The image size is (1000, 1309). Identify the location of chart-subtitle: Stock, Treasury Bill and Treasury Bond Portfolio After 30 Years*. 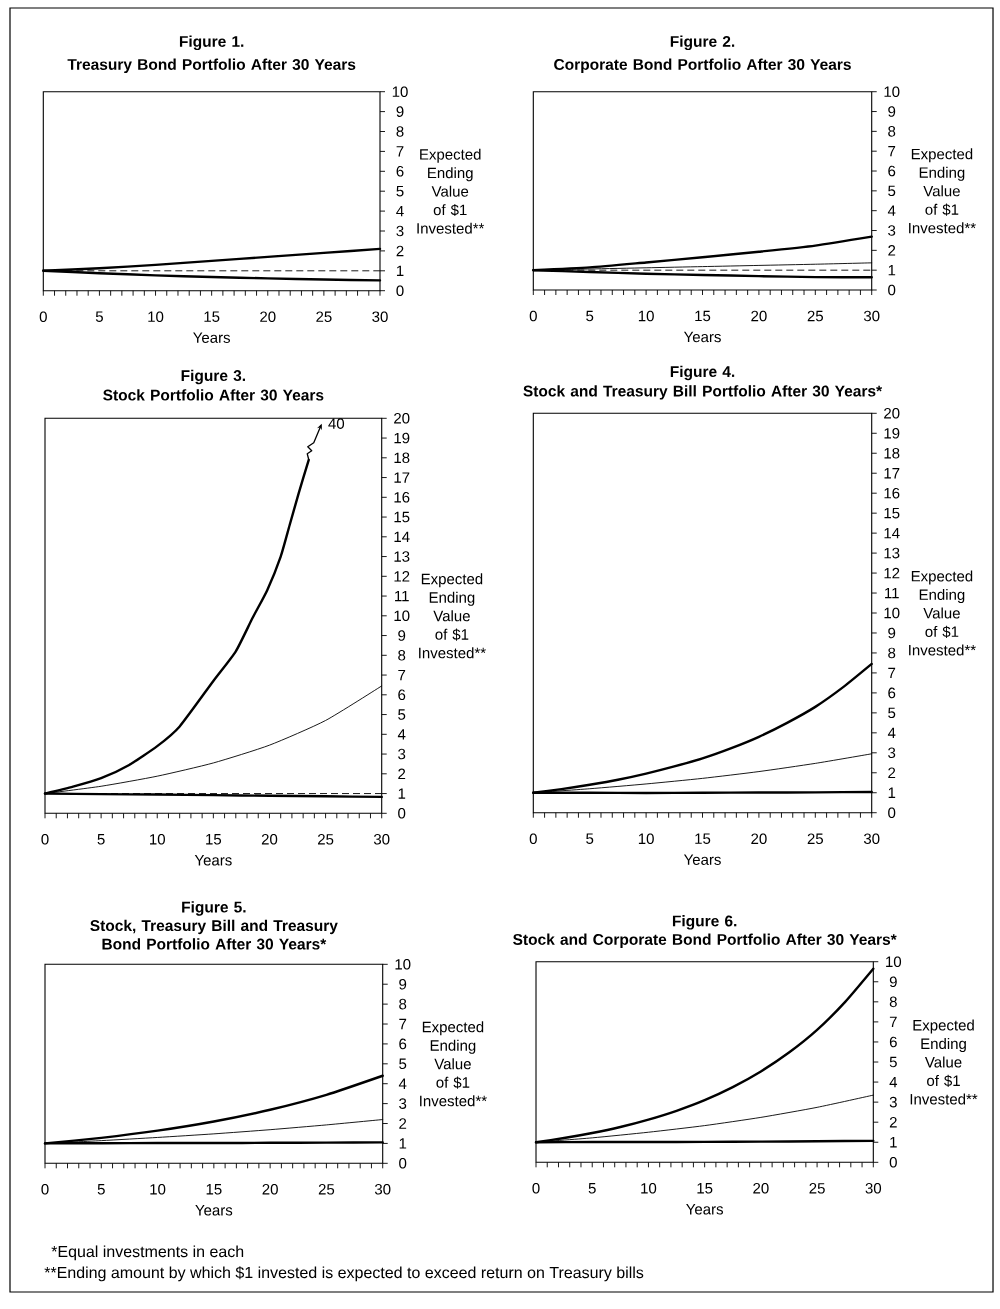
(214, 934).